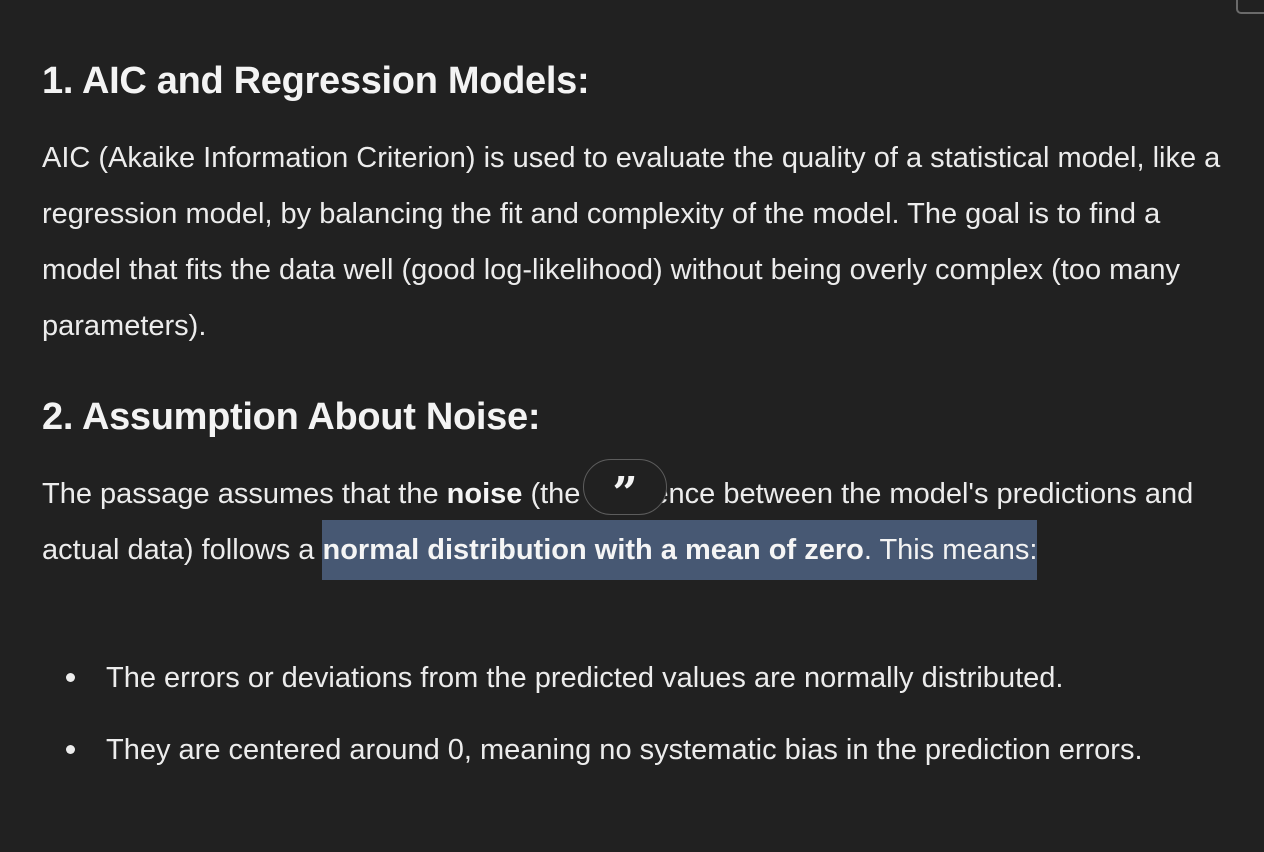 The height and width of the screenshot is (852, 1264). I want to click on bold-noise: noise, so click(484, 494).